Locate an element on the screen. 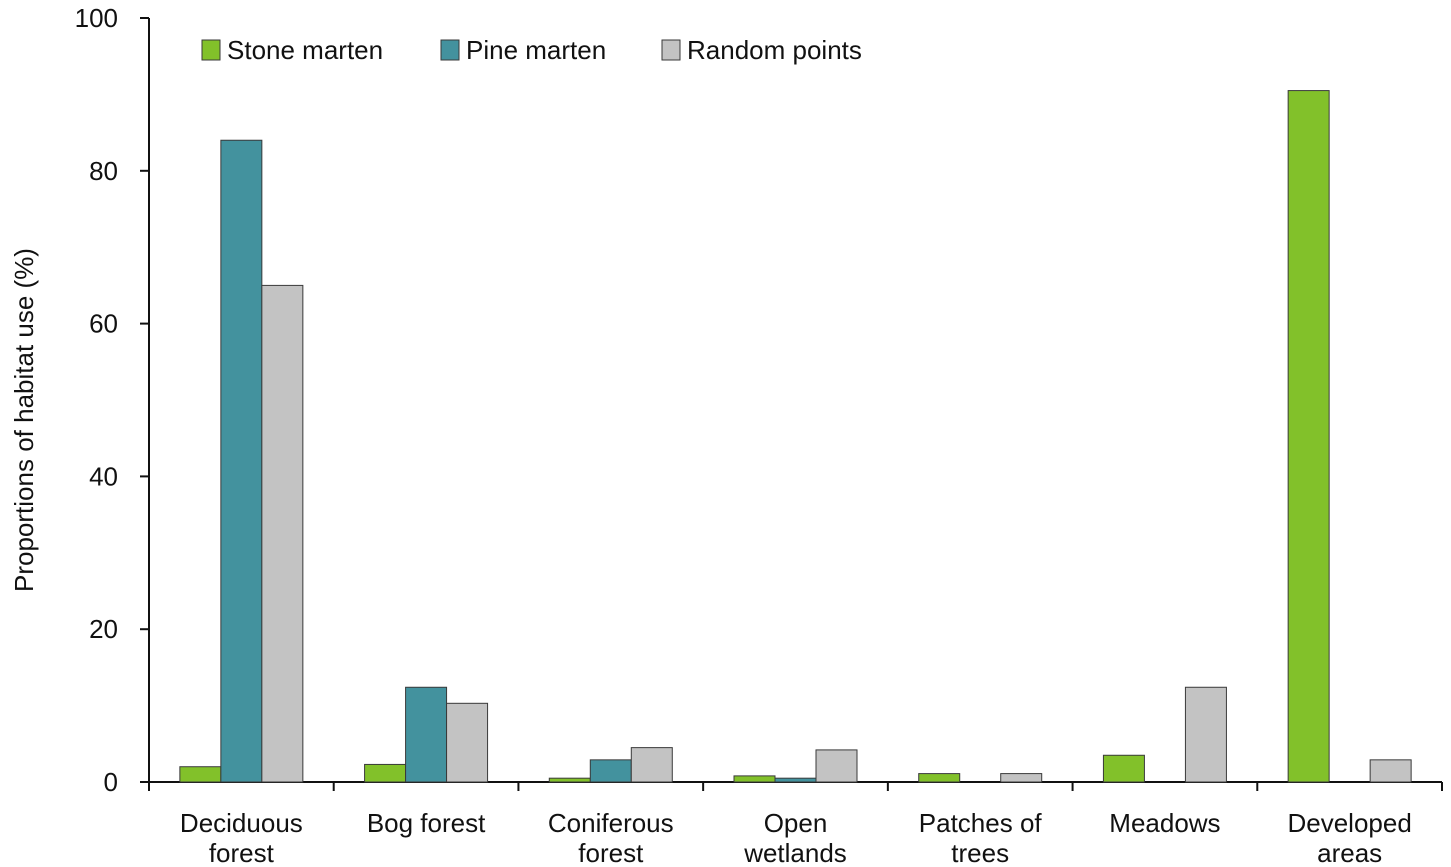 This screenshot has width=1451, height=867. legend-label: Pine marten is located at coordinates (536, 50).